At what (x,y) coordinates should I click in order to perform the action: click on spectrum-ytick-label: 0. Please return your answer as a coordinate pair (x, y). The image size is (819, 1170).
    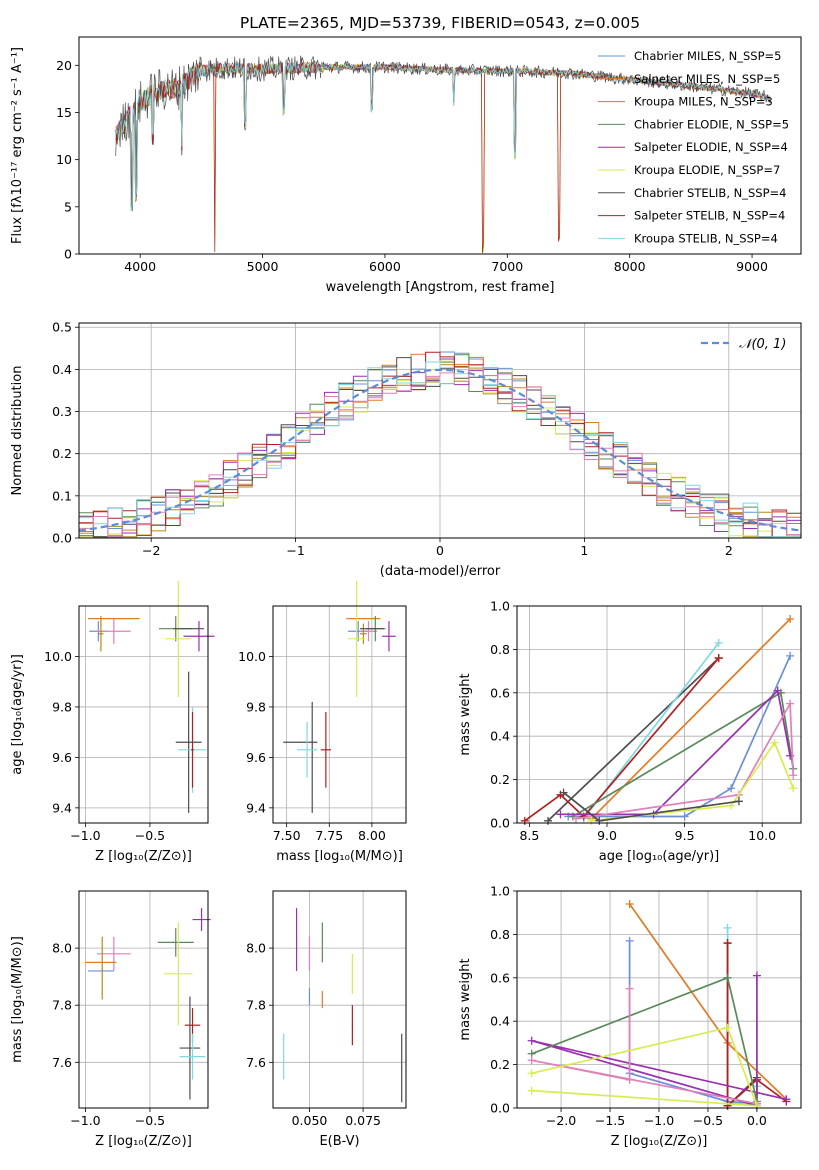
    Looking at the image, I should click on (68, 254).